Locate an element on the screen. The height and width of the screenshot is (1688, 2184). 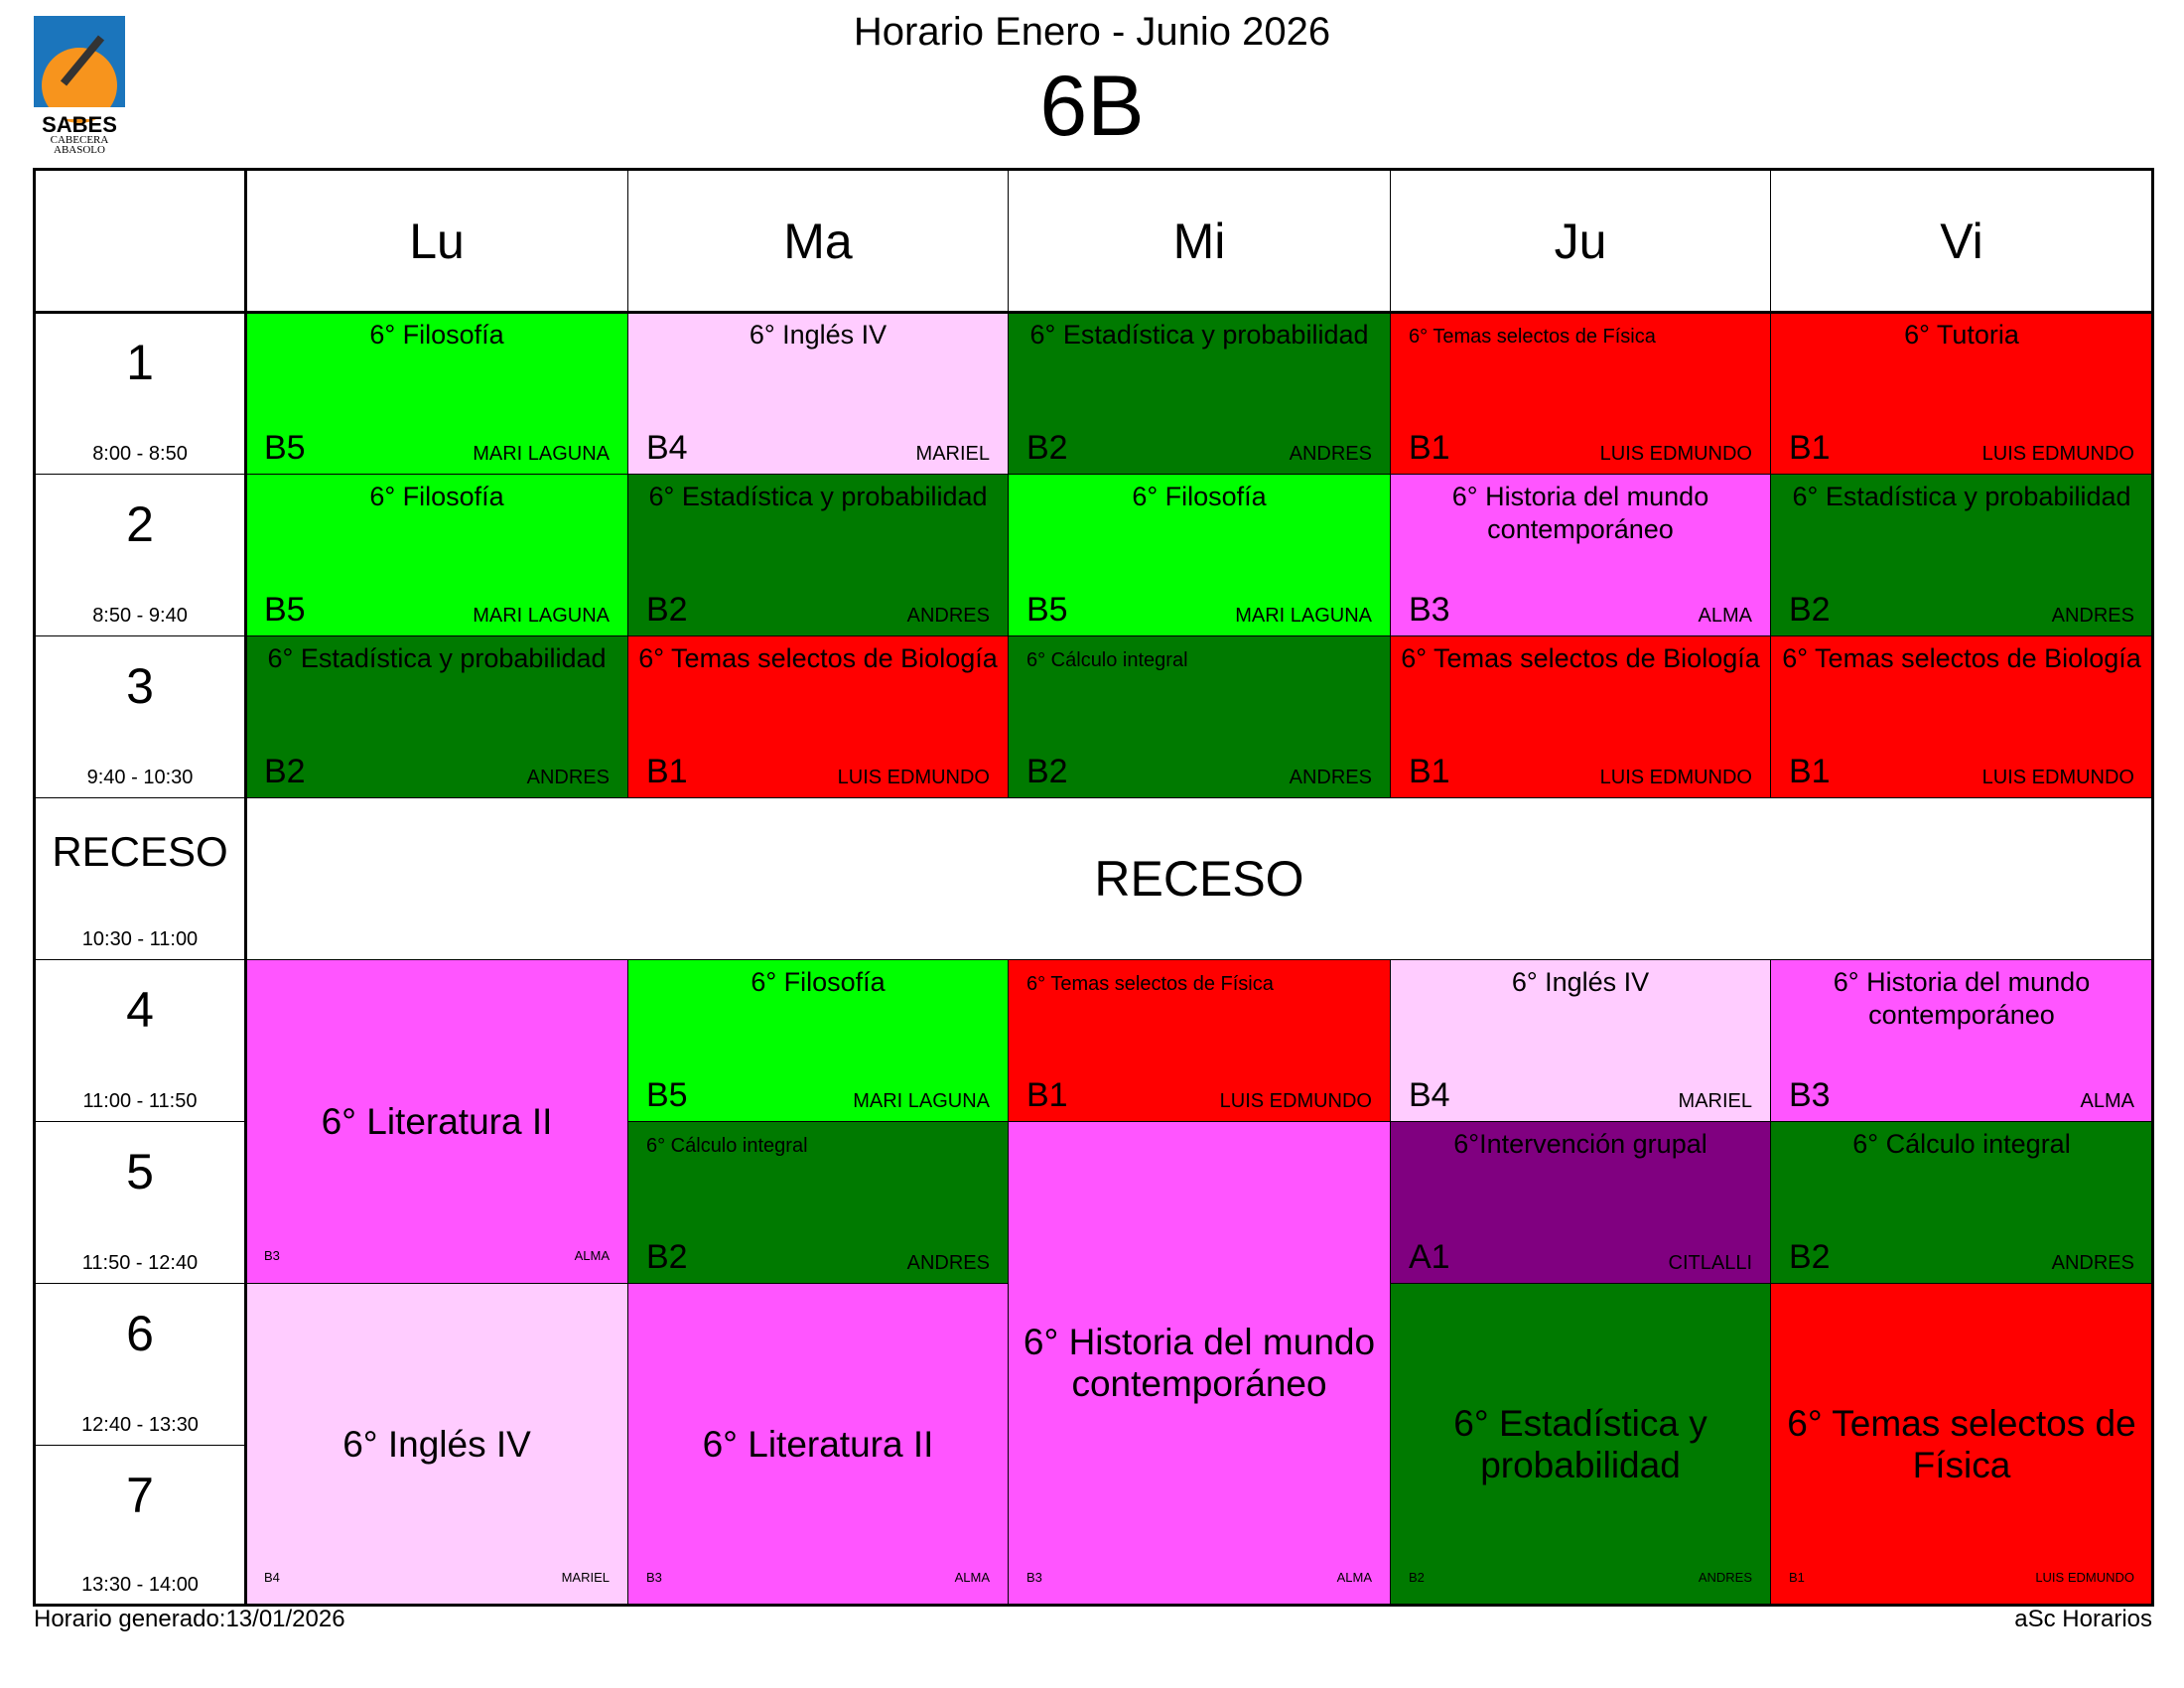
lesson-subject: 6° Literatura II is located at coordinates (818, 1444).